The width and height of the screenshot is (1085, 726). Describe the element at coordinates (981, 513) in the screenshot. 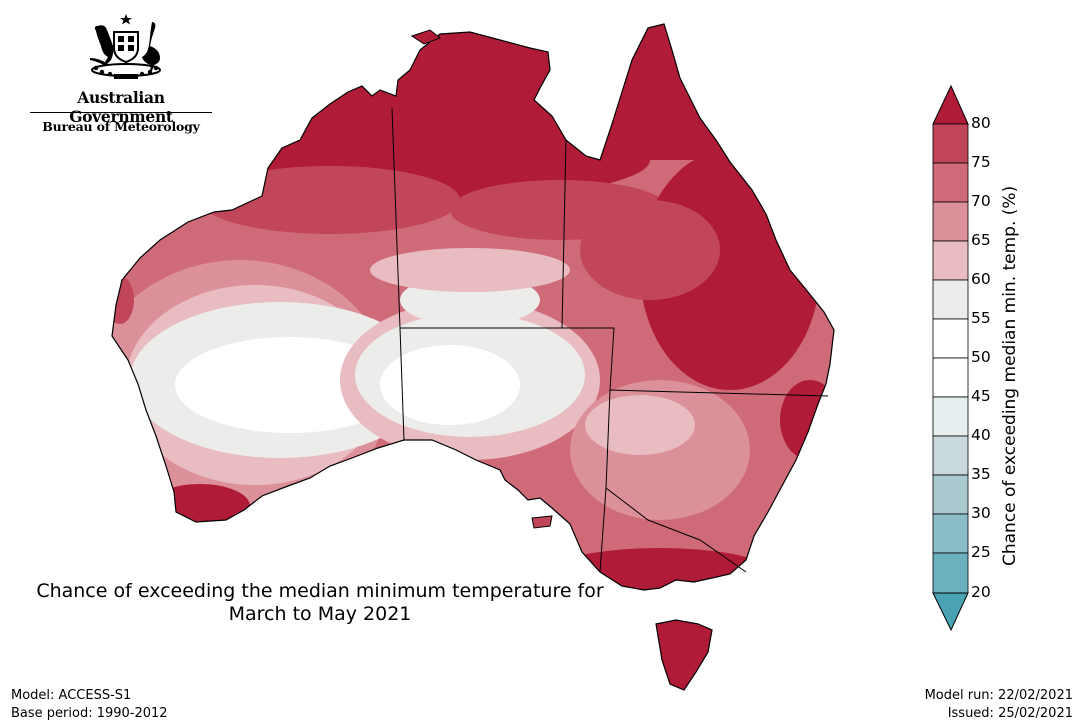

I see `colorbar-tick: 30` at that location.